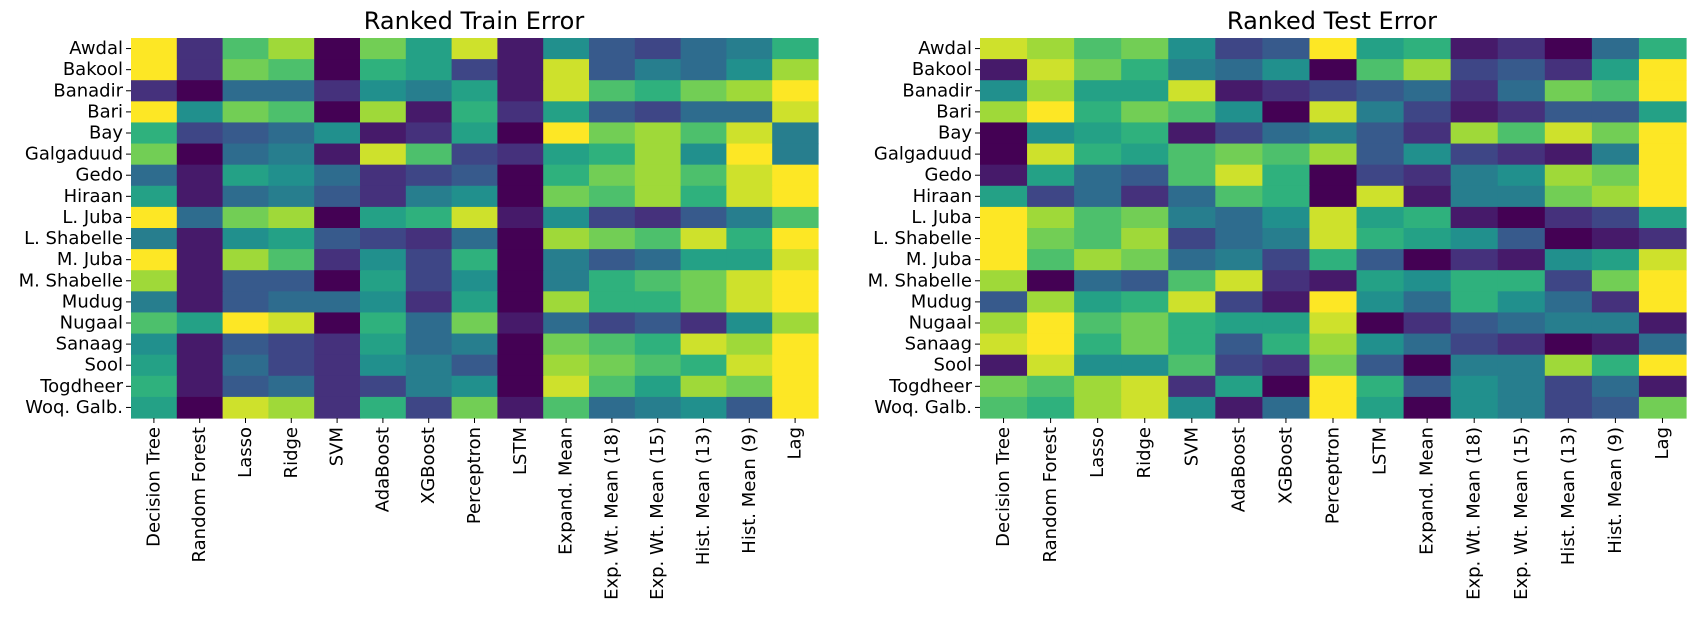 Image resolution: width=1692 pixels, height=621 pixels. Describe the element at coordinates (93, 69) in the screenshot. I see `row-label: Bakool` at that location.